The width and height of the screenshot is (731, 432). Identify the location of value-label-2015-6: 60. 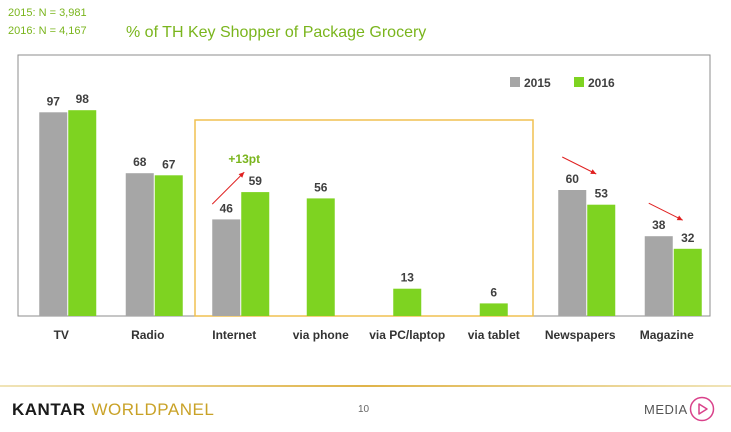
(573, 179).